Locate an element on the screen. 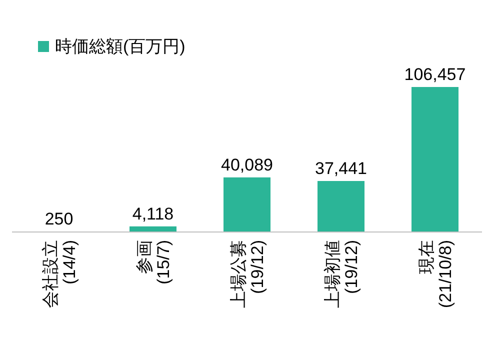 The image size is (496, 360). x-tick-label: 上場初値 (19/12) is located at coordinates (342, 274).